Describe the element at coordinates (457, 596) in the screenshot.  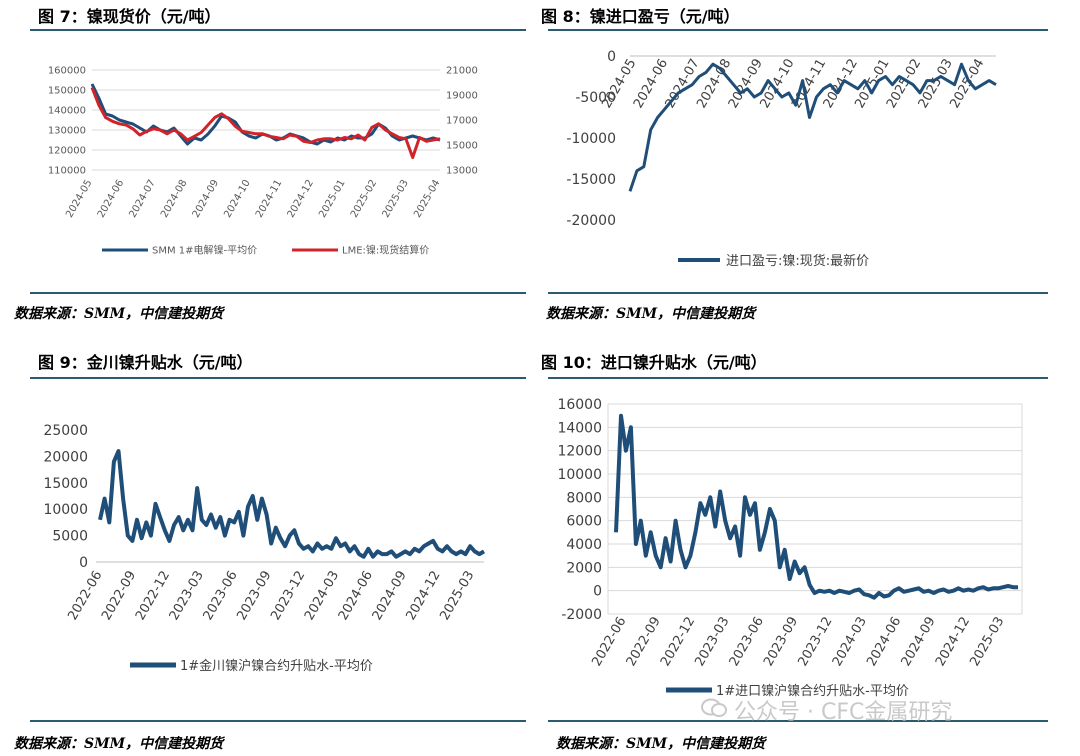
I see `chart9-x-tick: 2025-03` at that location.